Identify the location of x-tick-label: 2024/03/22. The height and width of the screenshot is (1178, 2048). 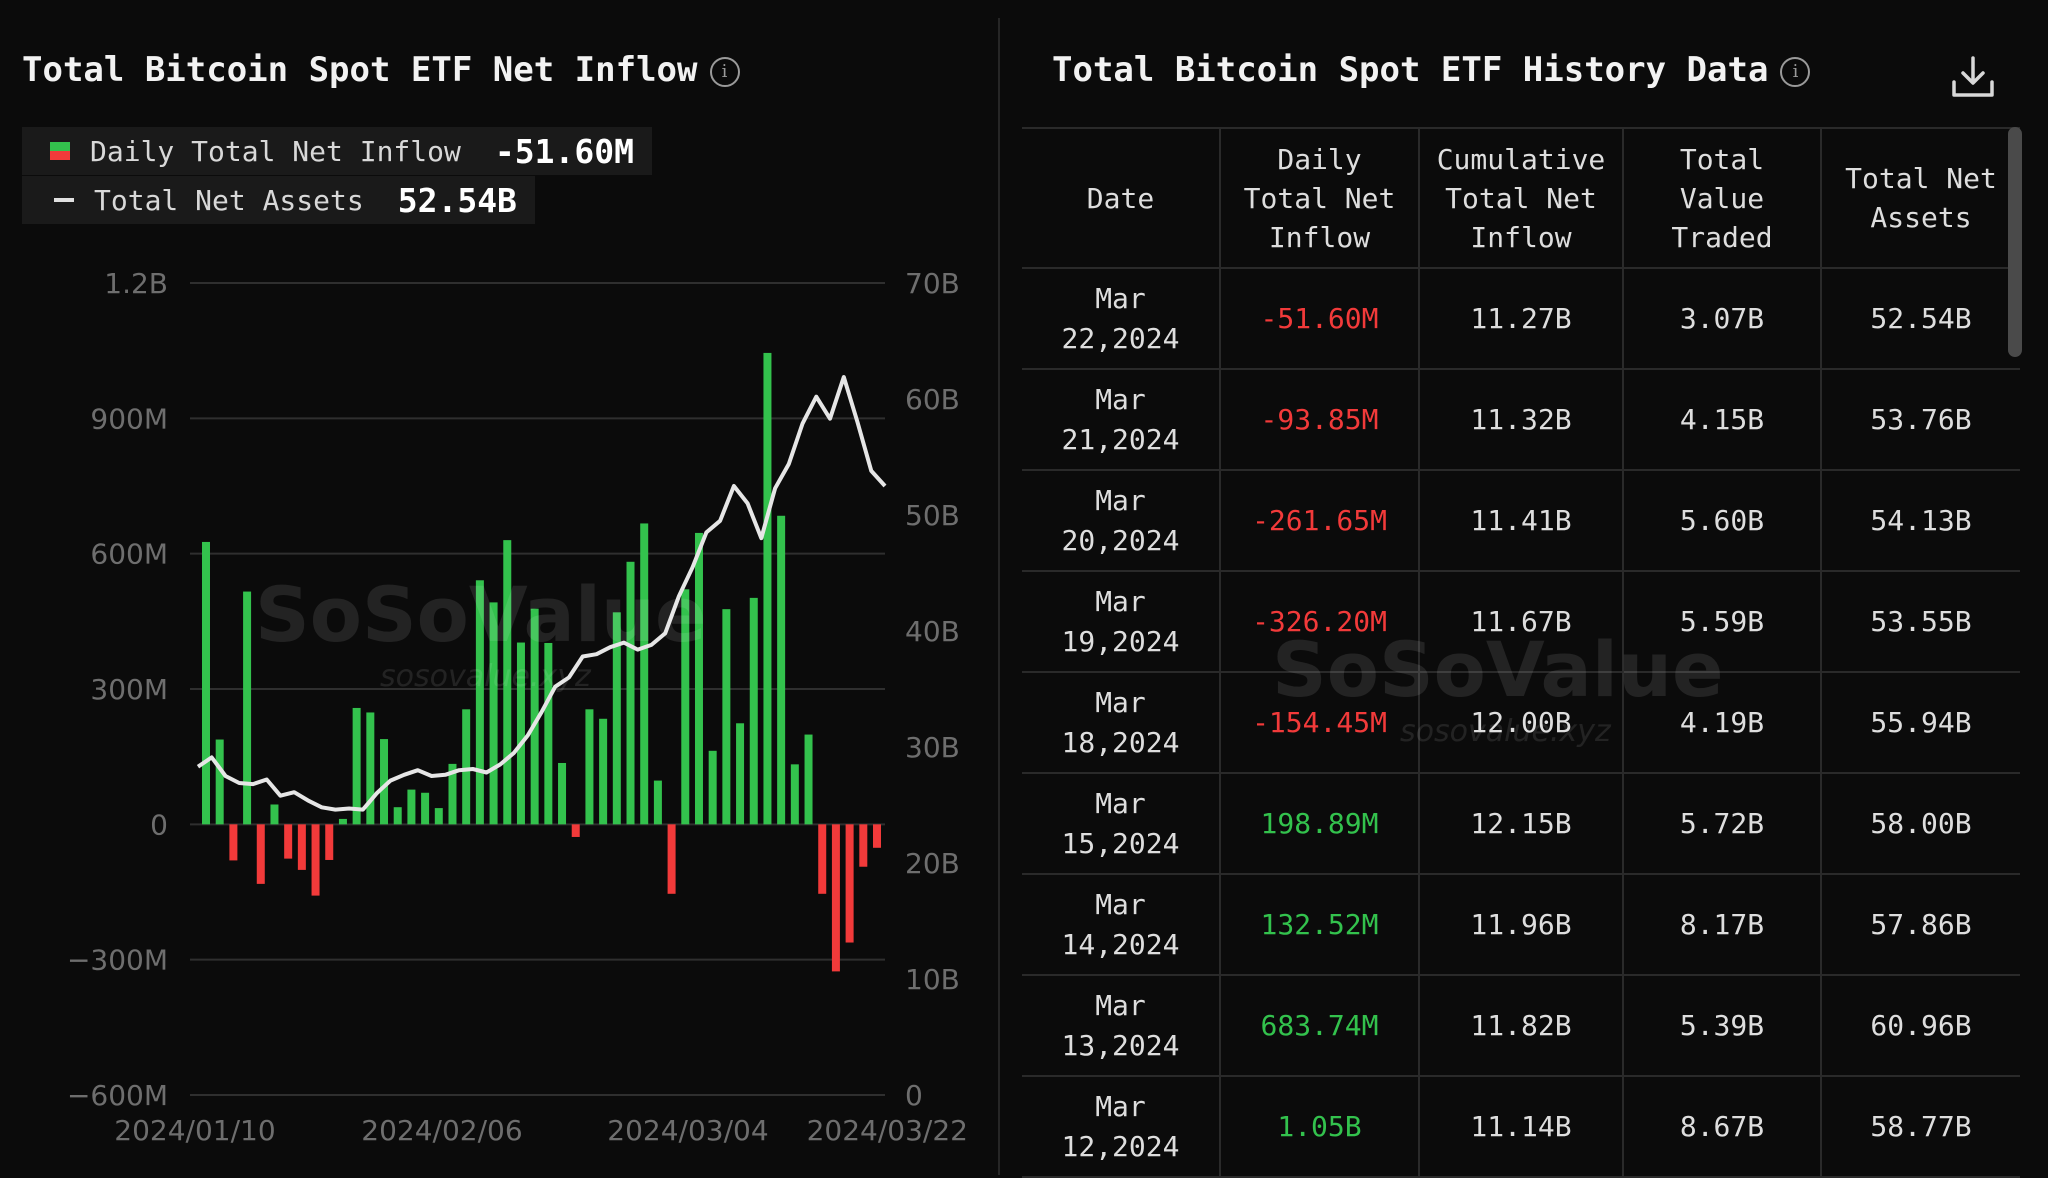
(887, 1130).